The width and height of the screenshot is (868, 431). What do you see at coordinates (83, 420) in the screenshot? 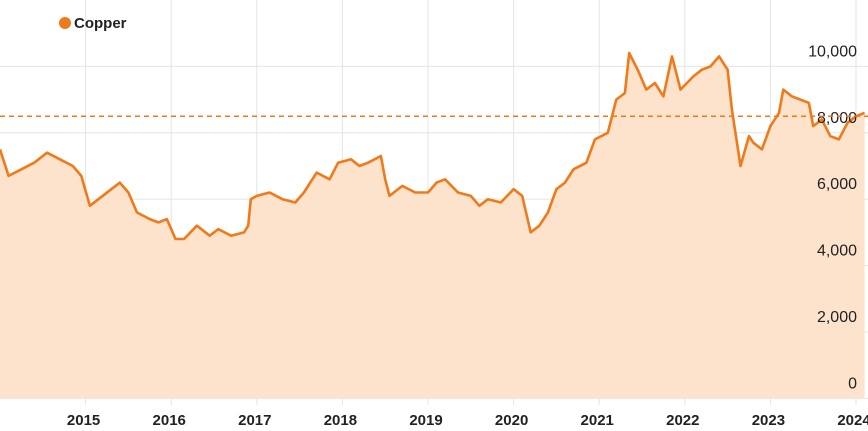
I see `x-tick-label: 2015` at bounding box center [83, 420].